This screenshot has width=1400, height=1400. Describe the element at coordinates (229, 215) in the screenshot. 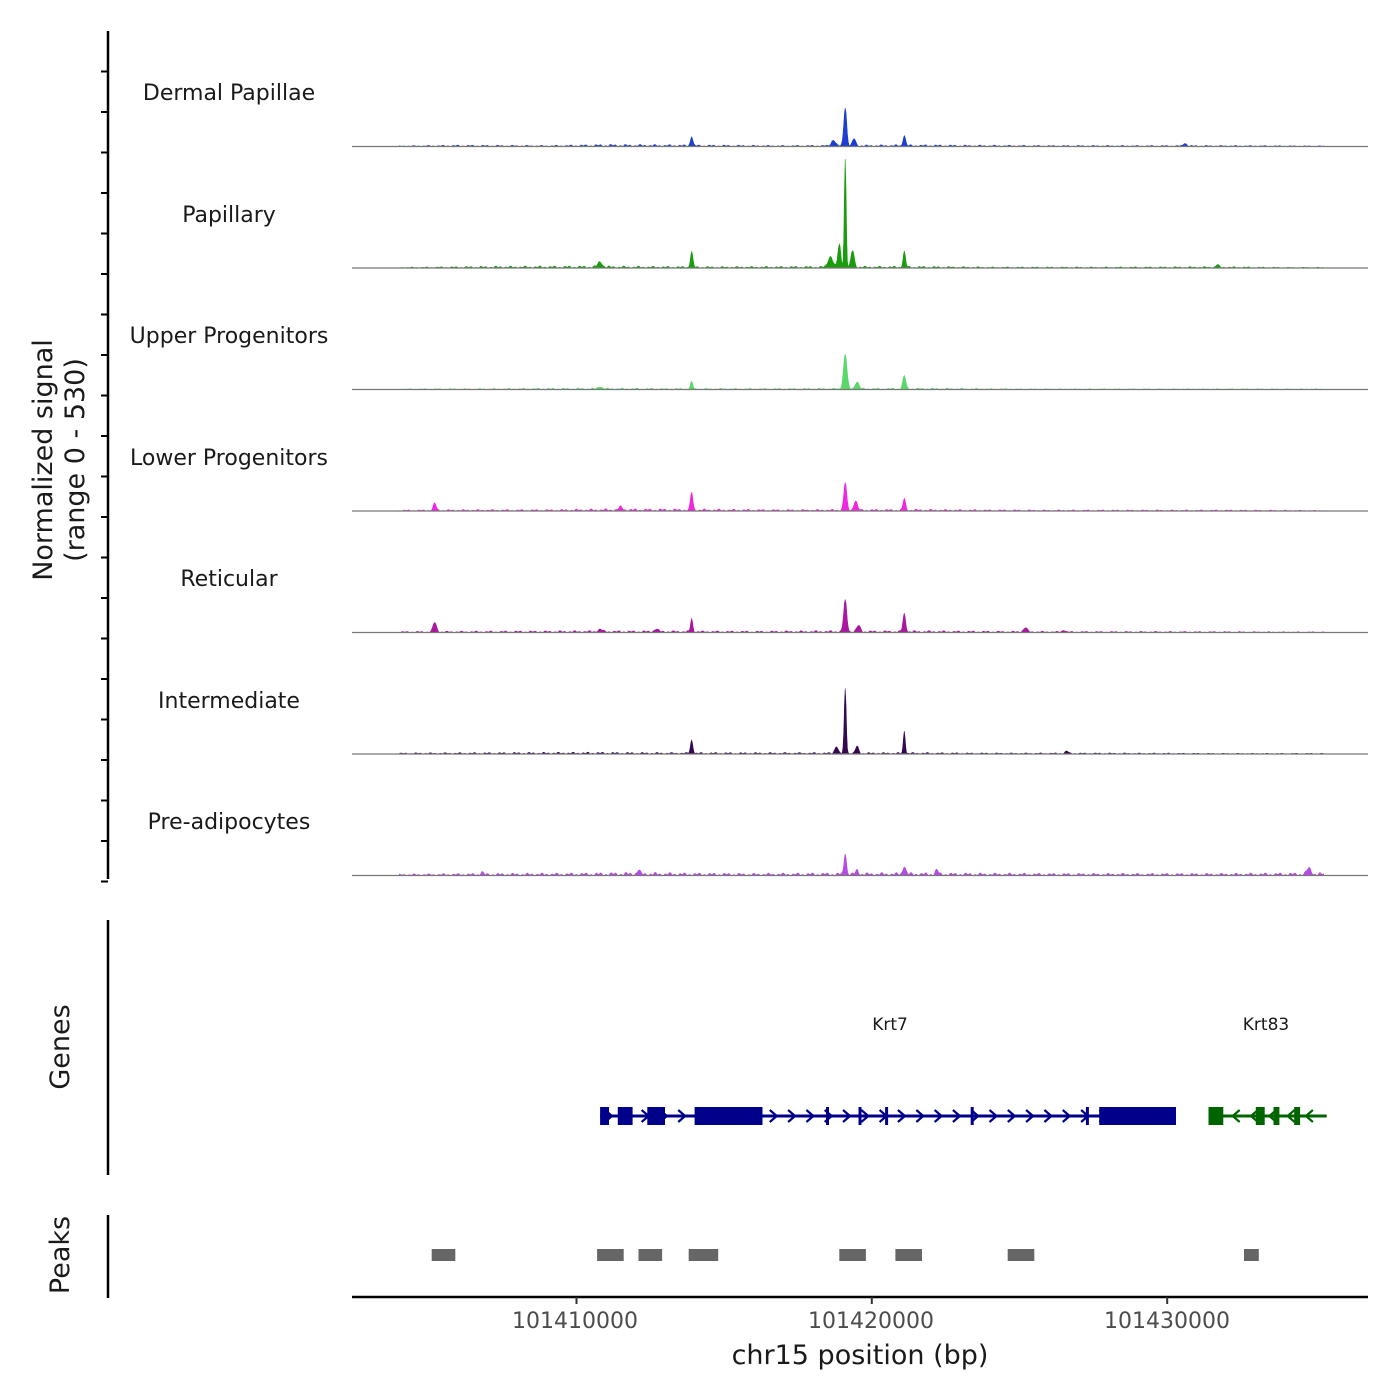

I see `track-label-papillary: Papillary` at that location.